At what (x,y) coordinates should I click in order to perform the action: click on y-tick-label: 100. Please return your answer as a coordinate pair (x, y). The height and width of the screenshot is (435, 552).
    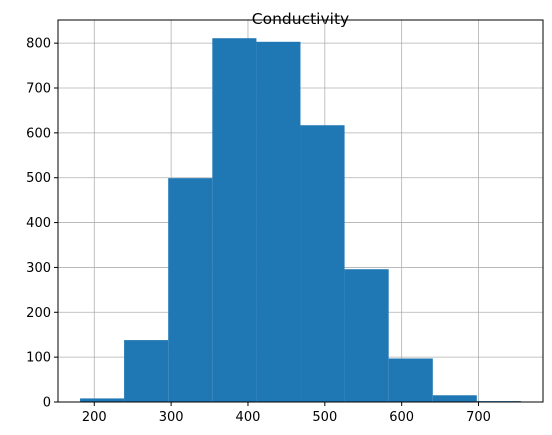
    Looking at the image, I should click on (38, 358).